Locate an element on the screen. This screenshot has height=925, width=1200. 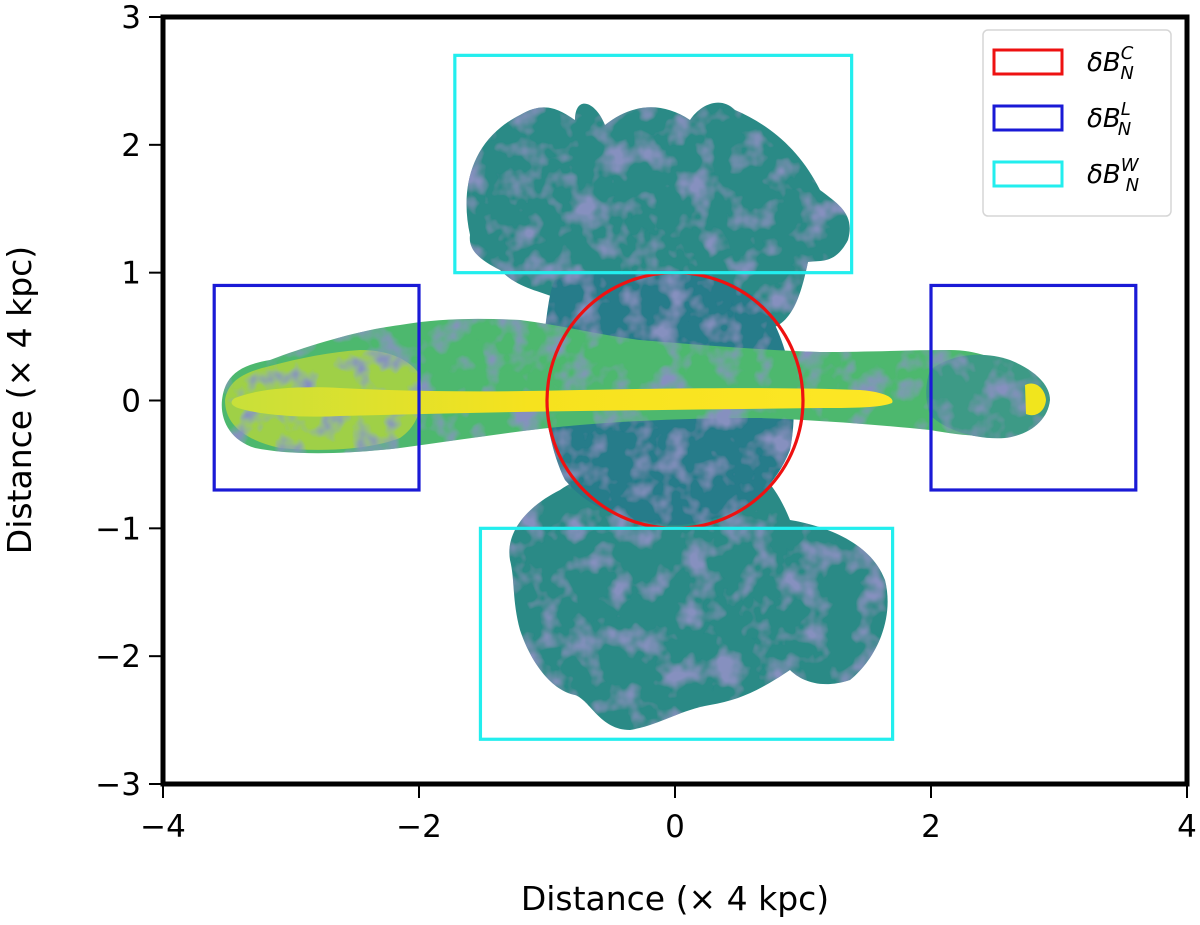
lower-lobe is located at coordinates (698, 592).